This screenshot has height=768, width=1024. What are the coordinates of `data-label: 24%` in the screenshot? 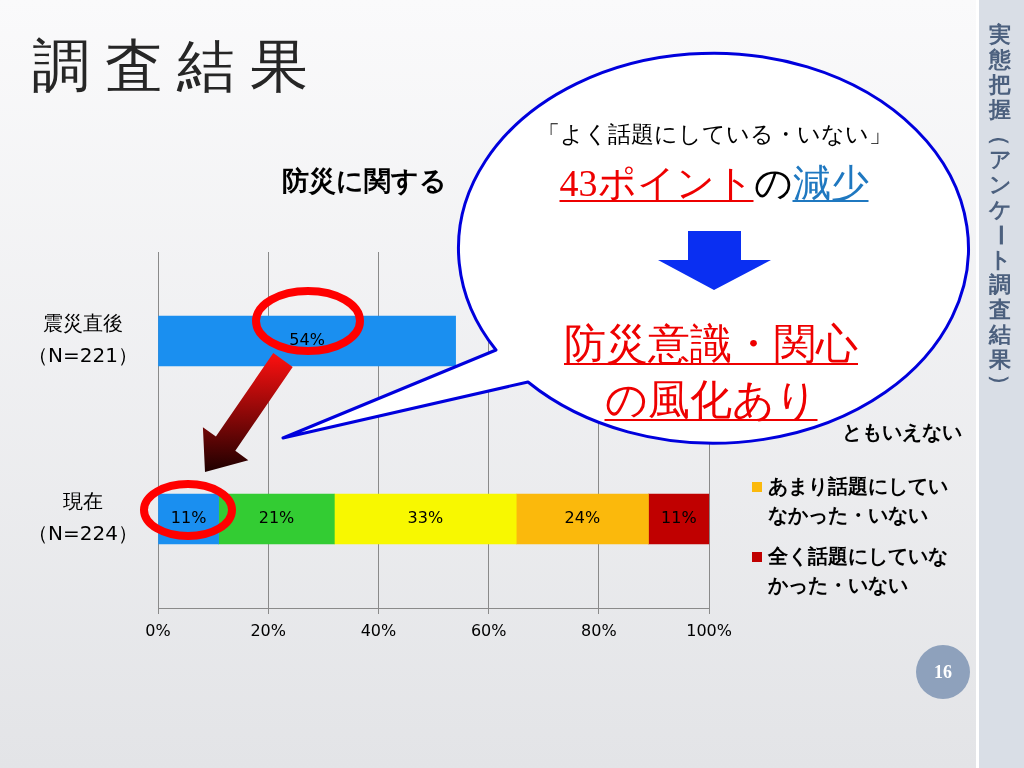 It's located at (582, 518).